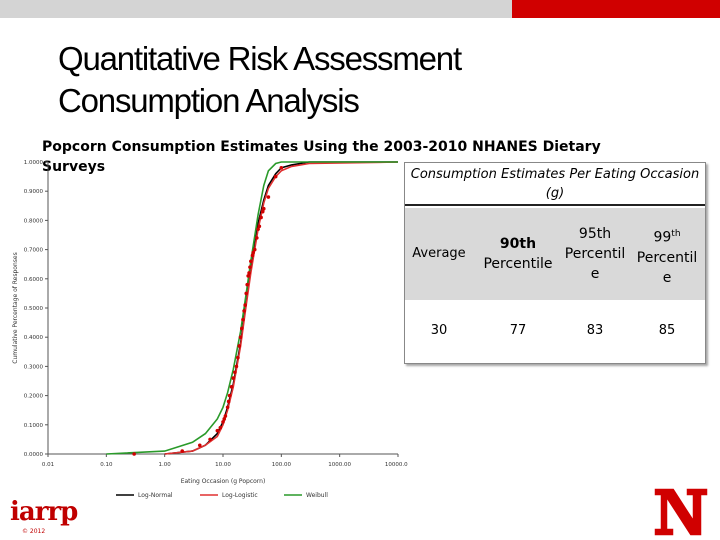 The height and width of the screenshot is (540, 720). Describe the element at coordinates (209, 100) in the screenshot. I see `slide-title-line2: Consumption Analysis` at that location.